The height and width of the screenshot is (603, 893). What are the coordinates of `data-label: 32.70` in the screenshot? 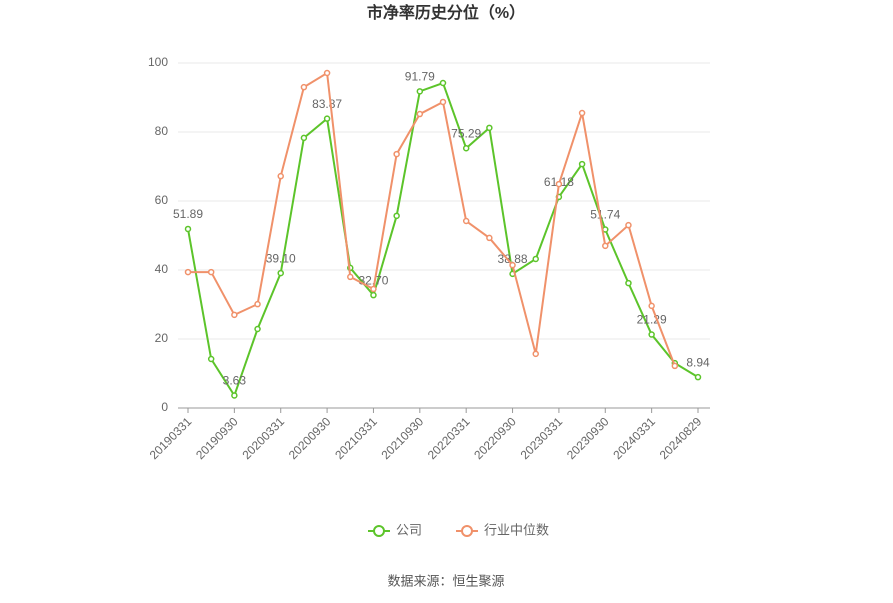 It's located at (373, 280).